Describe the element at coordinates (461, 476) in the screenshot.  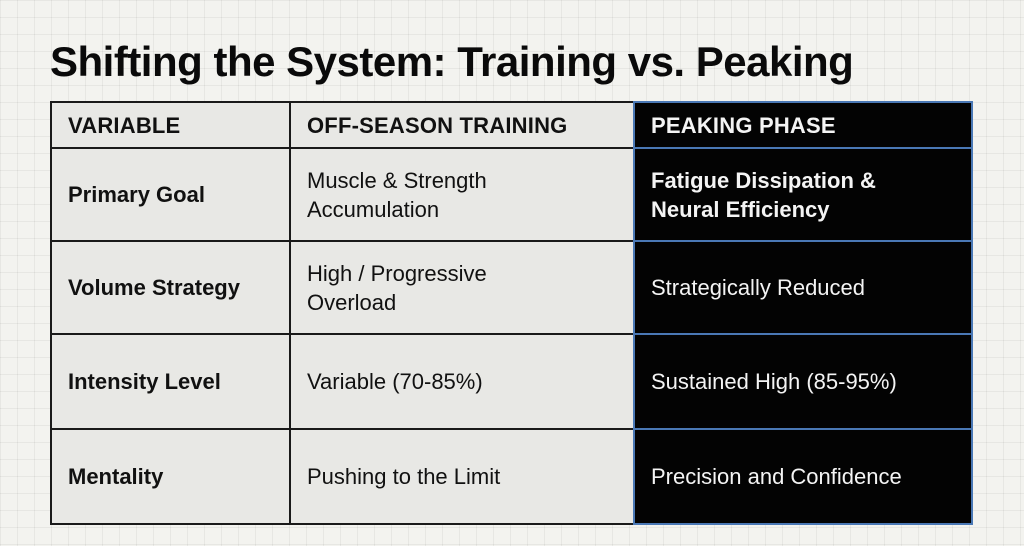
I see `off-season-mentality: Pushing to the Limit` at that location.